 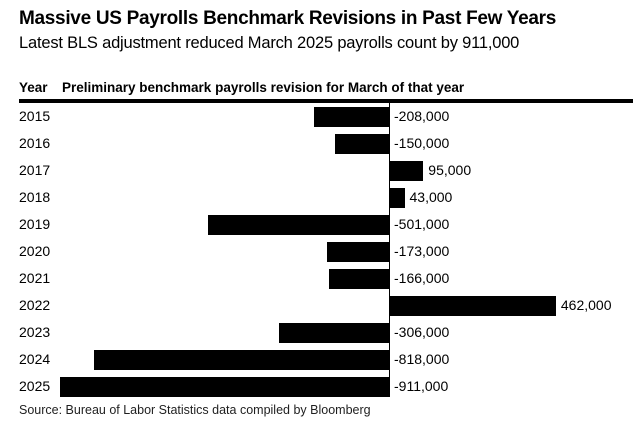 I want to click on chart-row-2019: 2019 -501,000, so click(x=322, y=224).